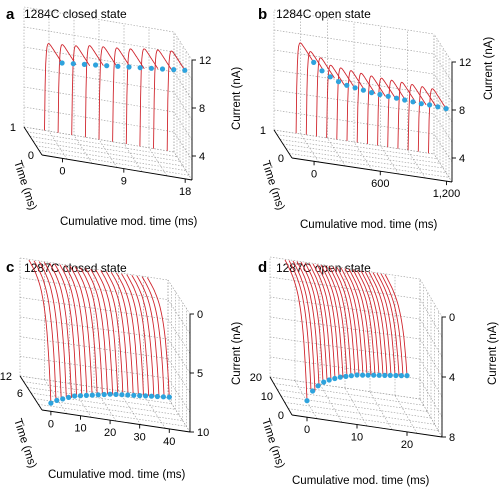 Image resolution: width=500 pixels, height=490 pixels. Describe the element at coordinates (75, 14) in the screenshot. I see `panel-a-title: 1284C closed state` at that location.